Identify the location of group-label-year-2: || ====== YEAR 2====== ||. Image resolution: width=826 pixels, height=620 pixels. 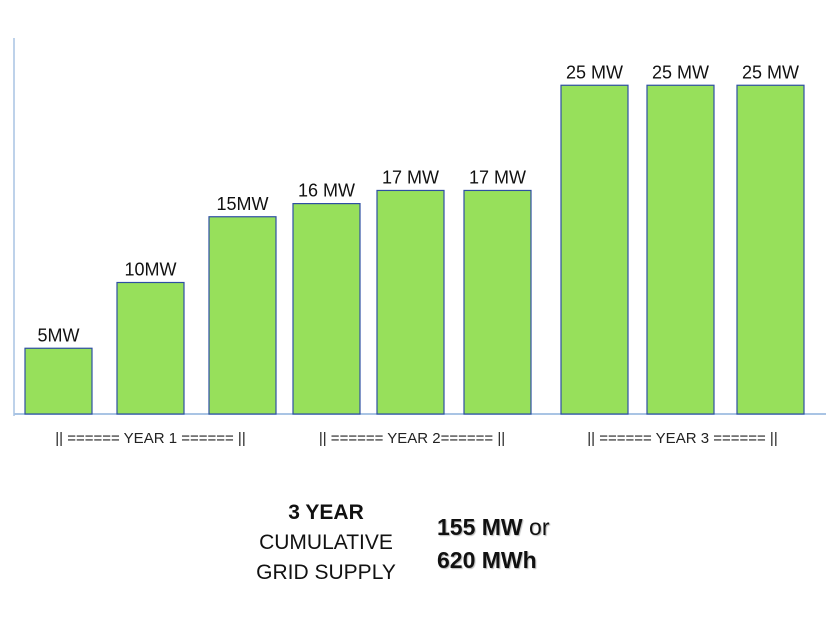
(412, 438).